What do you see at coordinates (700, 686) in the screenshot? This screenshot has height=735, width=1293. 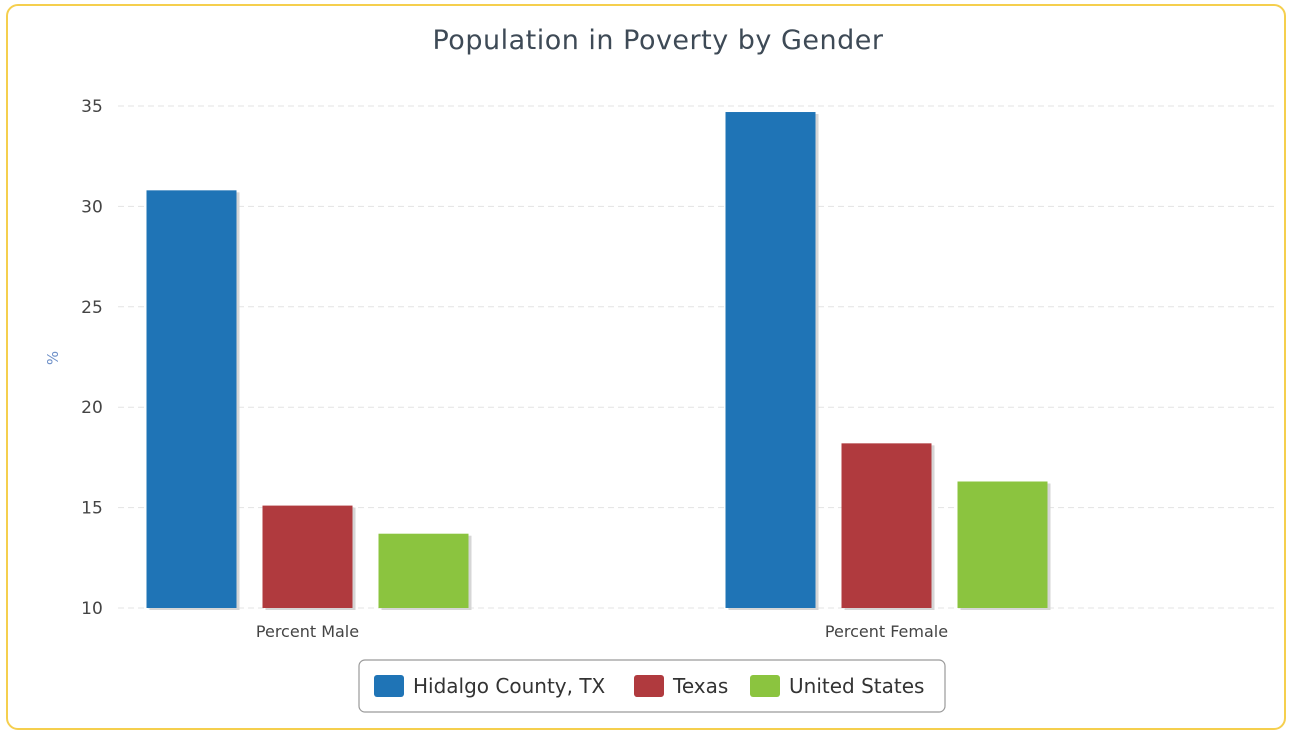 I see `legend-item-label: Texas` at bounding box center [700, 686].